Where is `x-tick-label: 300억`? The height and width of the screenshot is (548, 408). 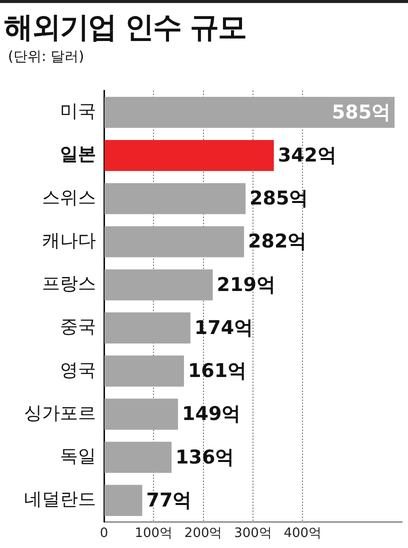 x-tick-label: 300억 is located at coordinates (253, 534).